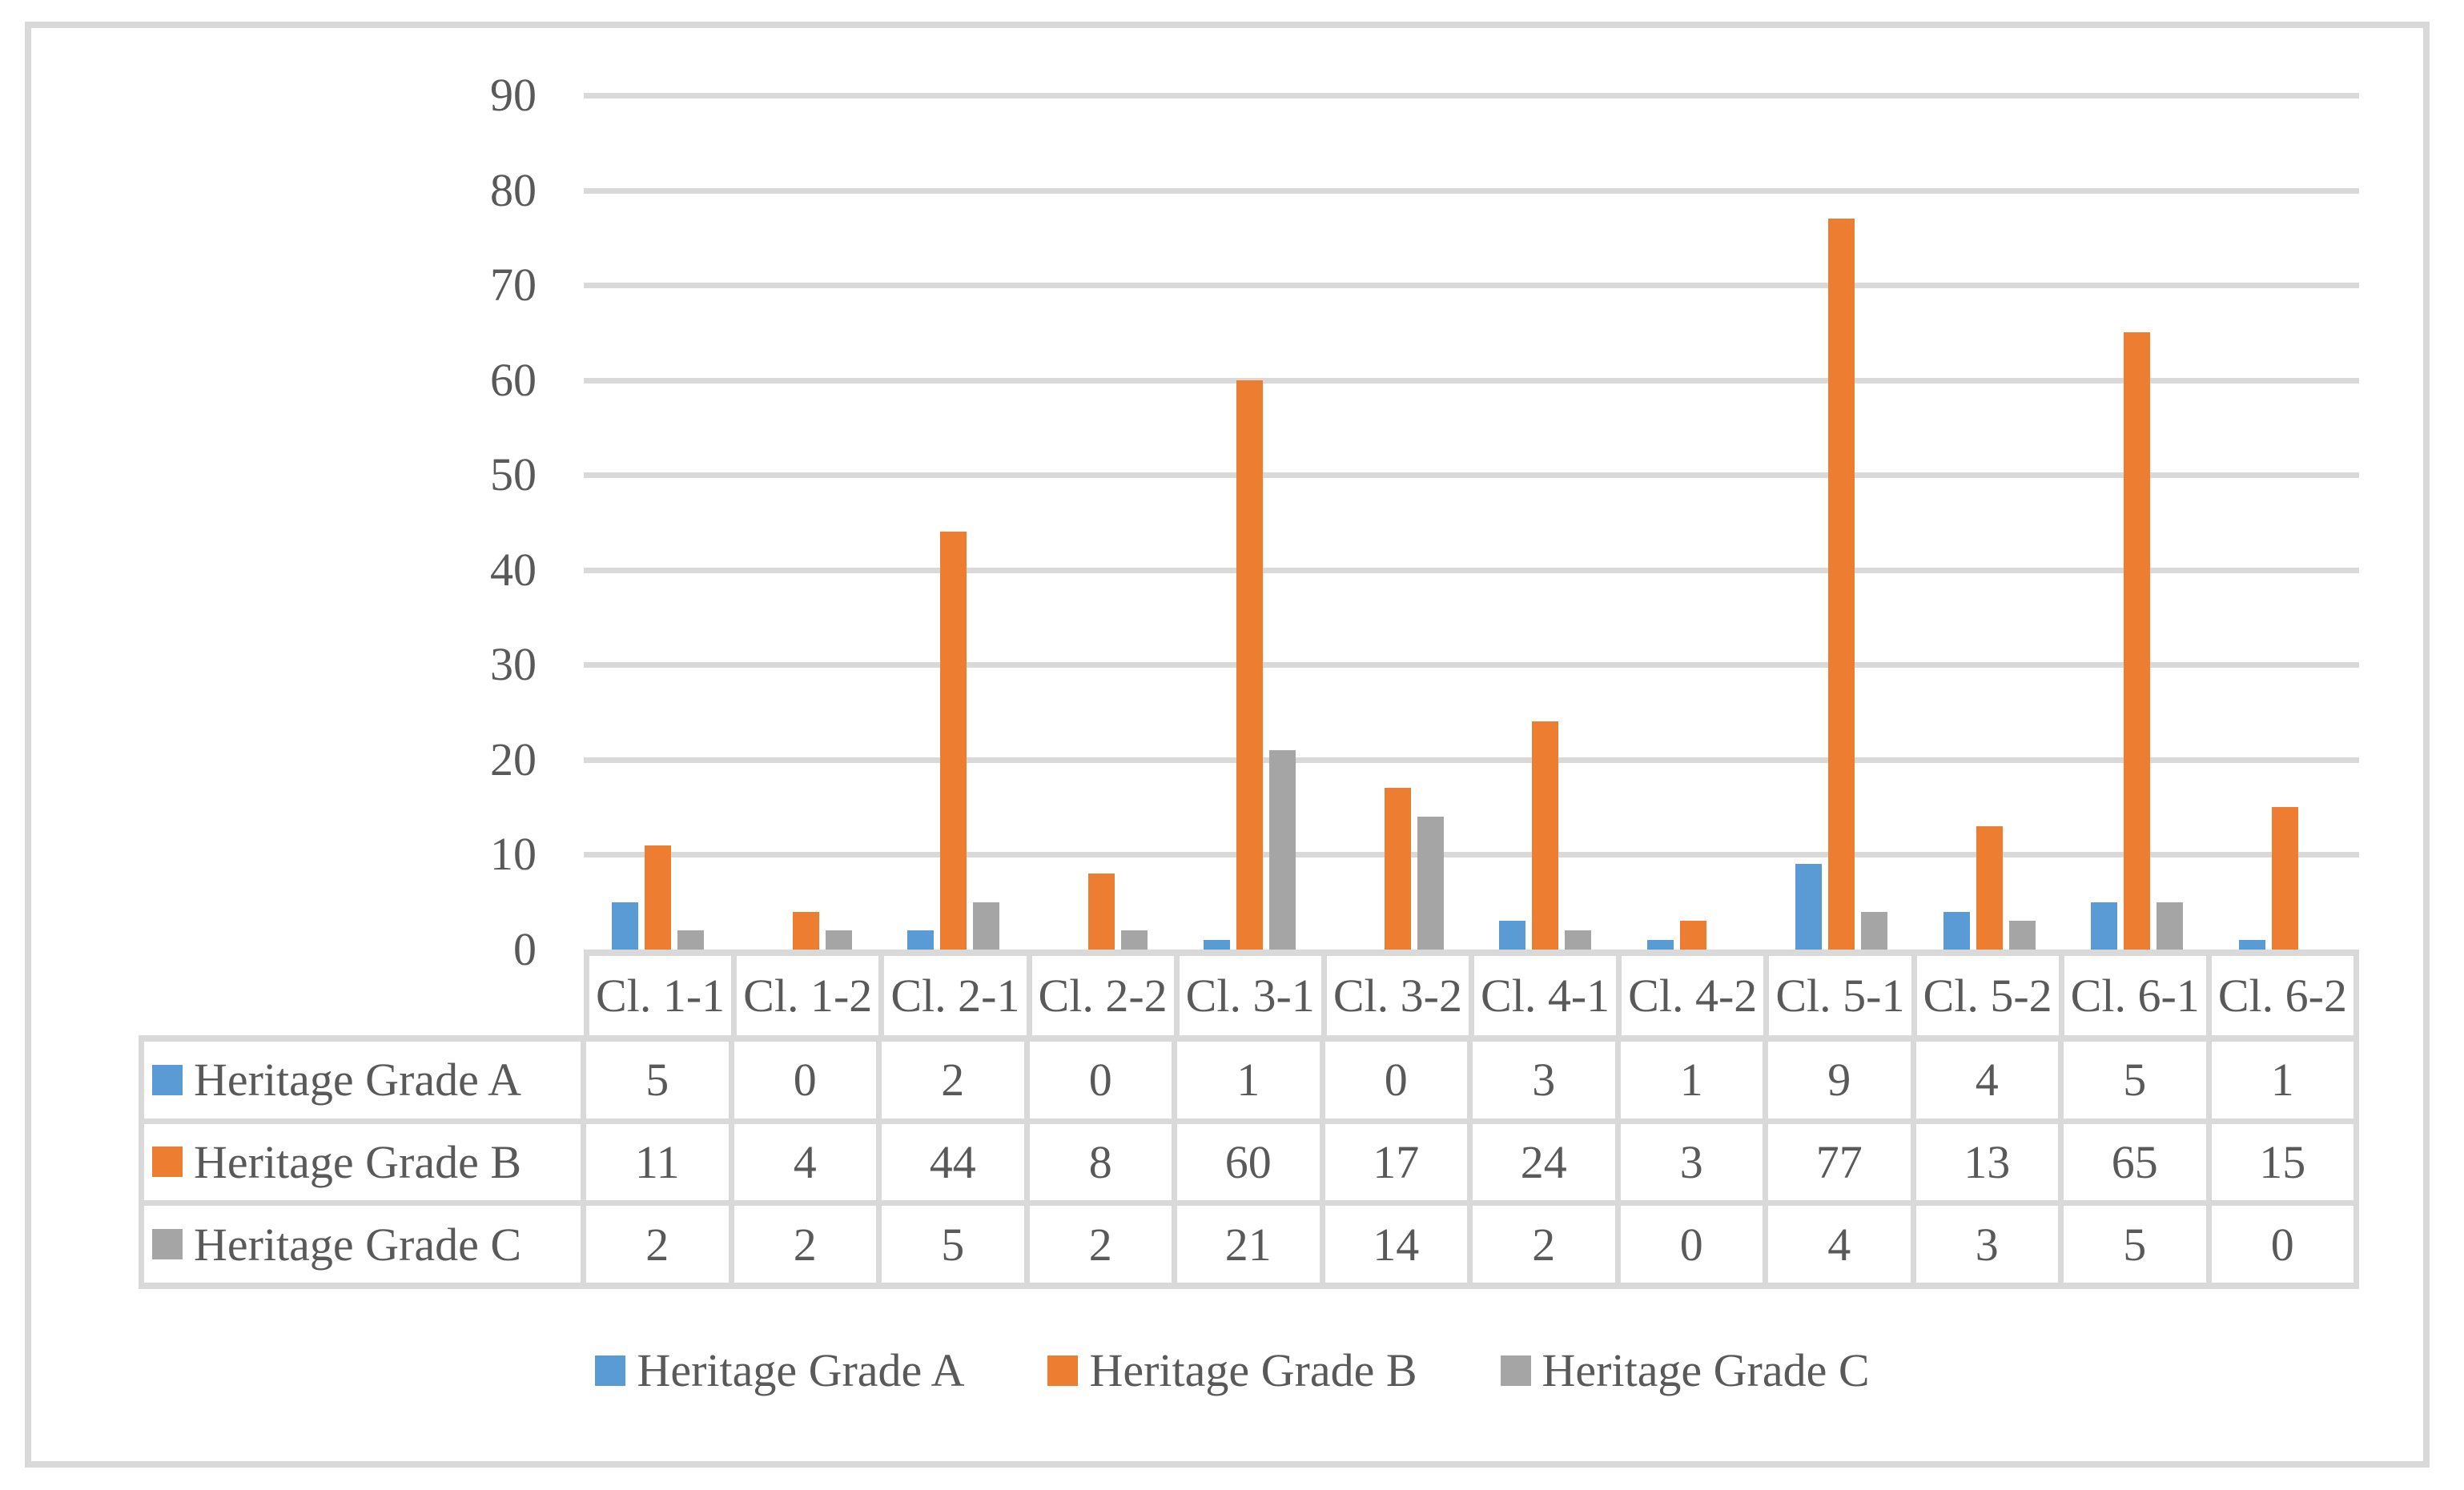 The height and width of the screenshot is (1490, 2464). Describe the element at coordinates (420, 530) in the screenshot. I see `y-axis: 0 10 20 30 40 50 60 70 80 90` at that location.